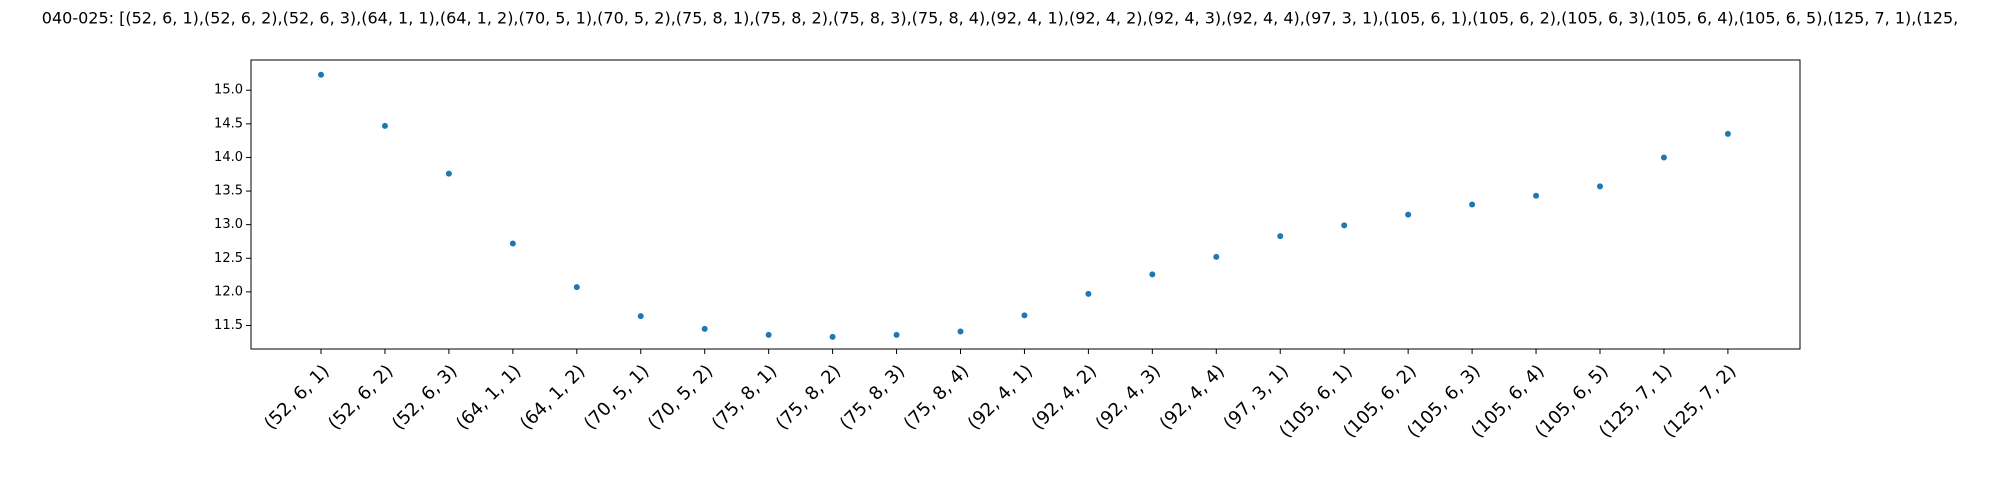 Image resolution: width=2000 pixels, height=504 pixels. What do you see at coordinates (616, 397) in the screenshot?
I see `x-tick-label: (70, 5, 1)` at bounding box center [616, 397].